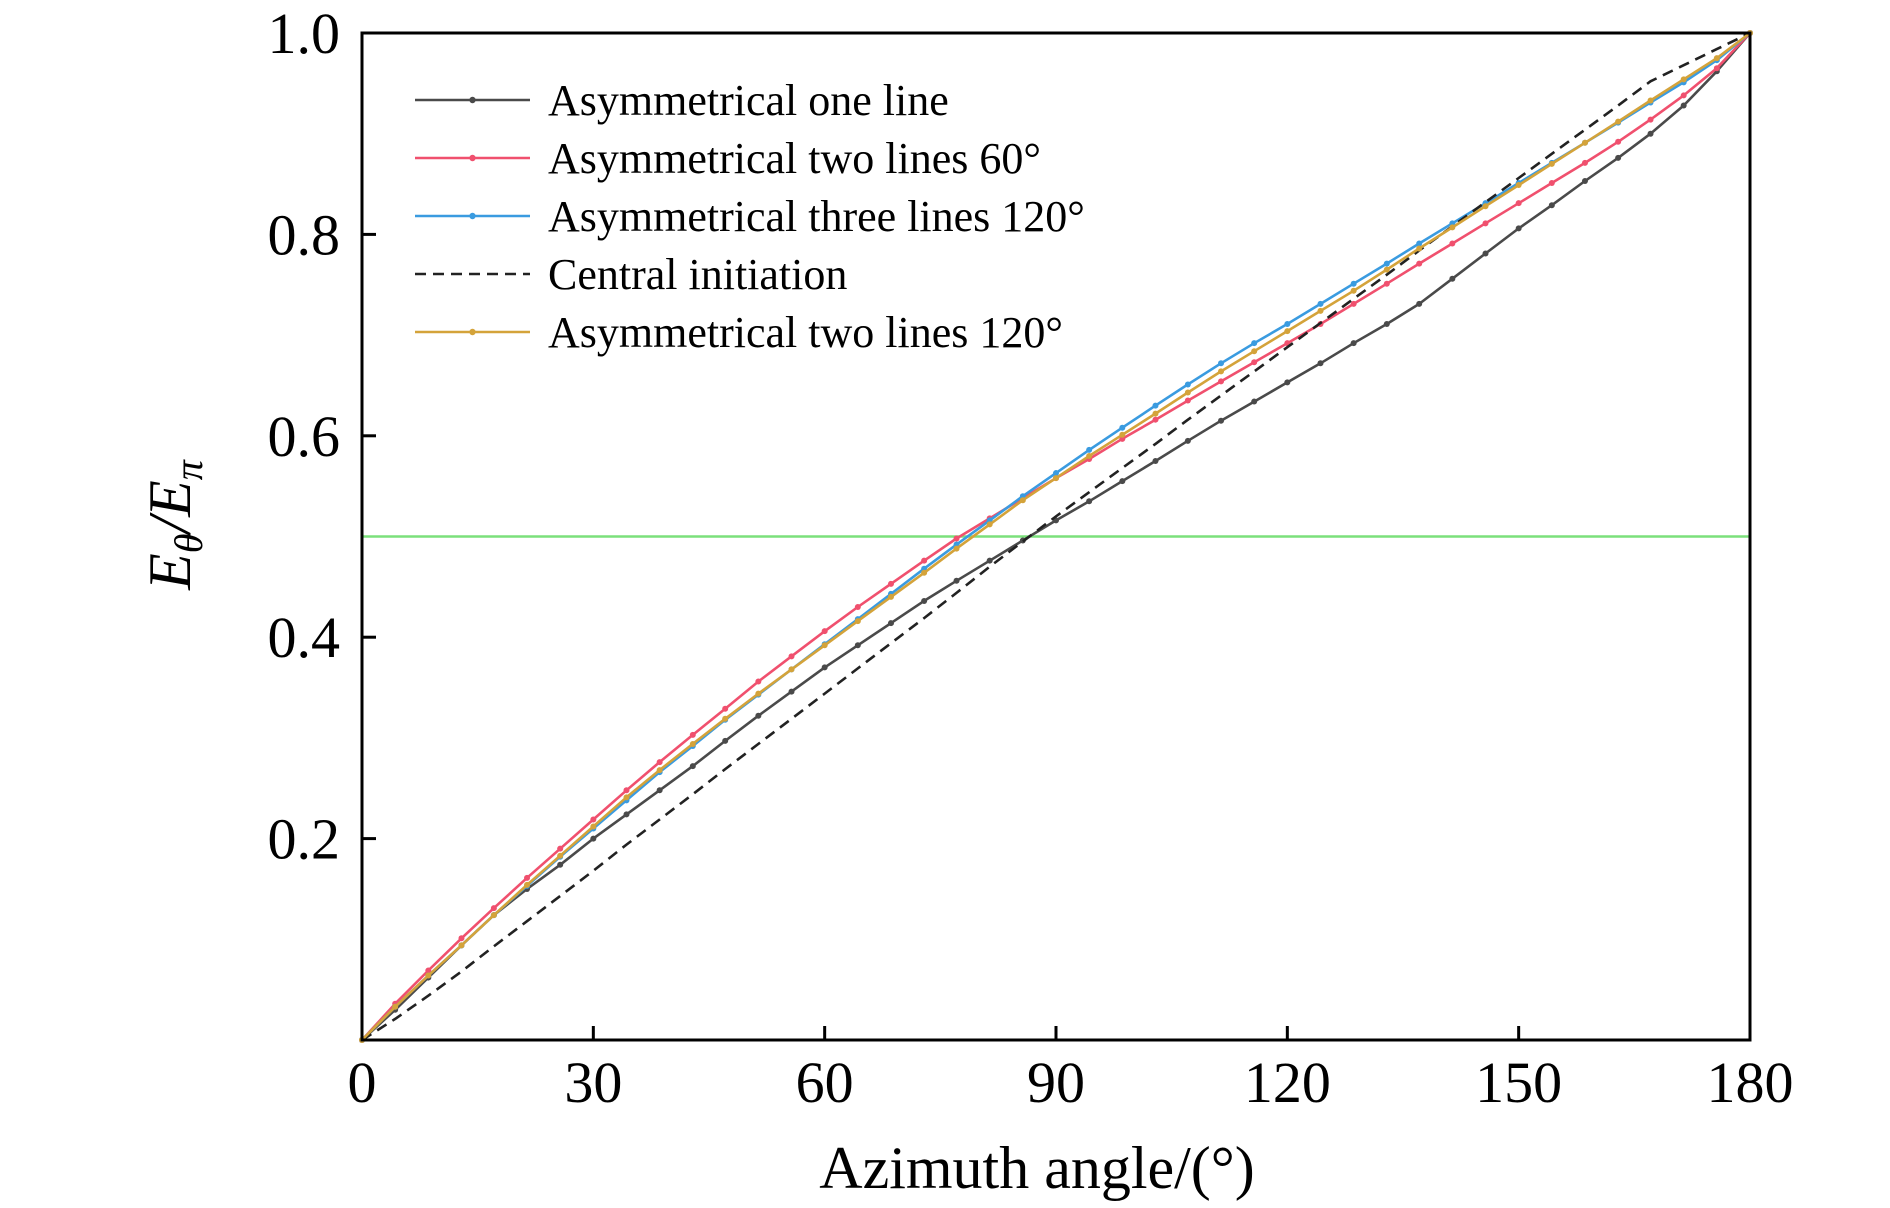  I want to click on legend-label: Asymmetrical one line, so click(748, 100).